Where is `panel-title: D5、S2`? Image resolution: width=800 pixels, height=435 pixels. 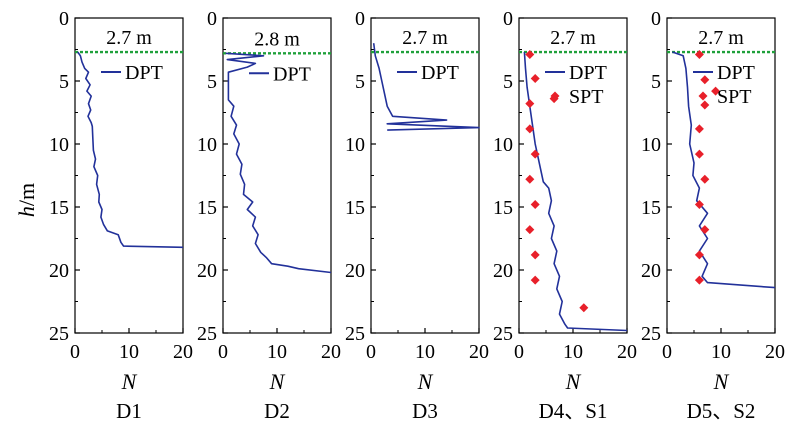 panel-title: D5、S2 is located at coordinates (721, 411).